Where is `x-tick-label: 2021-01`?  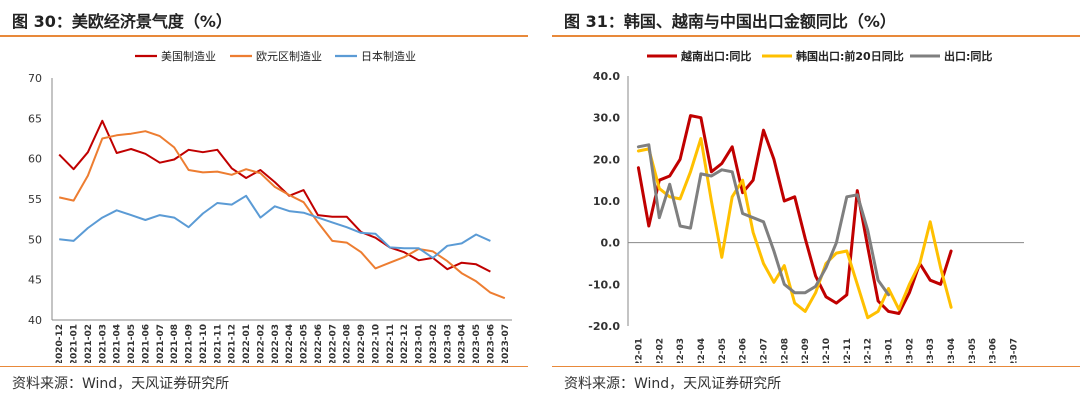 x-tick-label: 2021-01 is located at coordinates (75, 343).